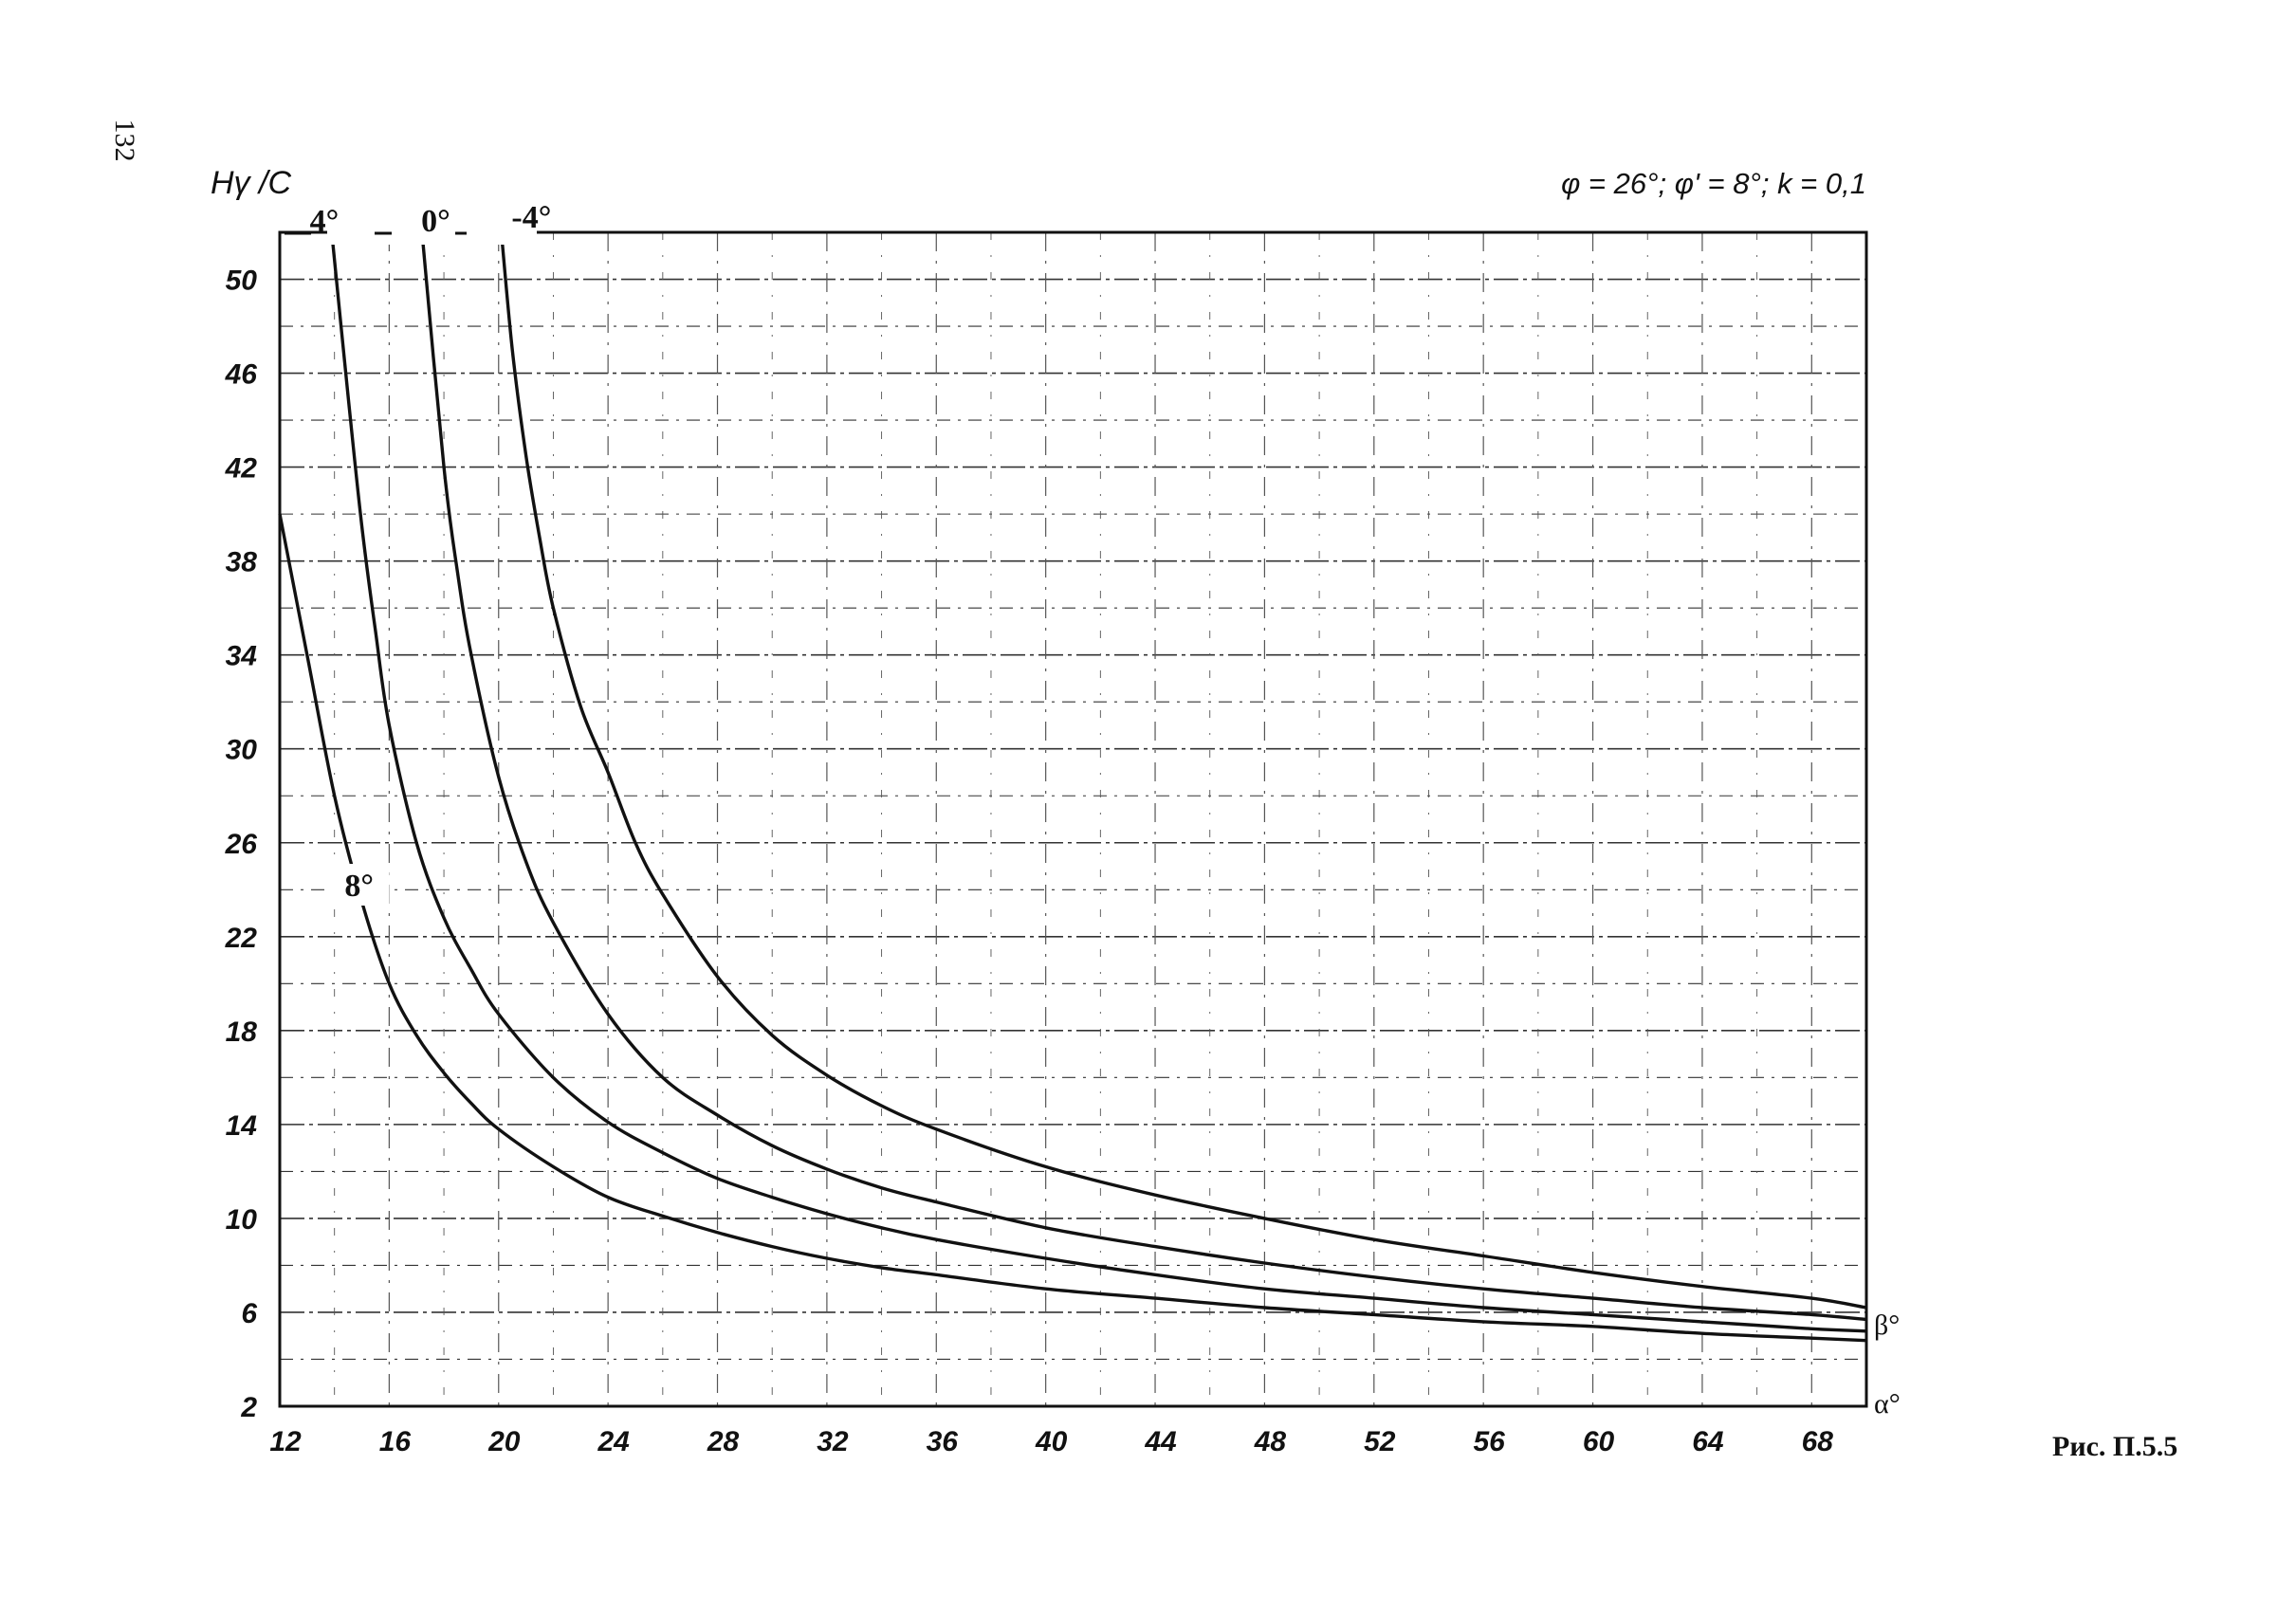 This screenshot has width=2296, height=1612. What do you see at coordinates (1599, 1442) in the screenshot?
I see `x-tick-label: 60` at bounding box center [1599, 1442].